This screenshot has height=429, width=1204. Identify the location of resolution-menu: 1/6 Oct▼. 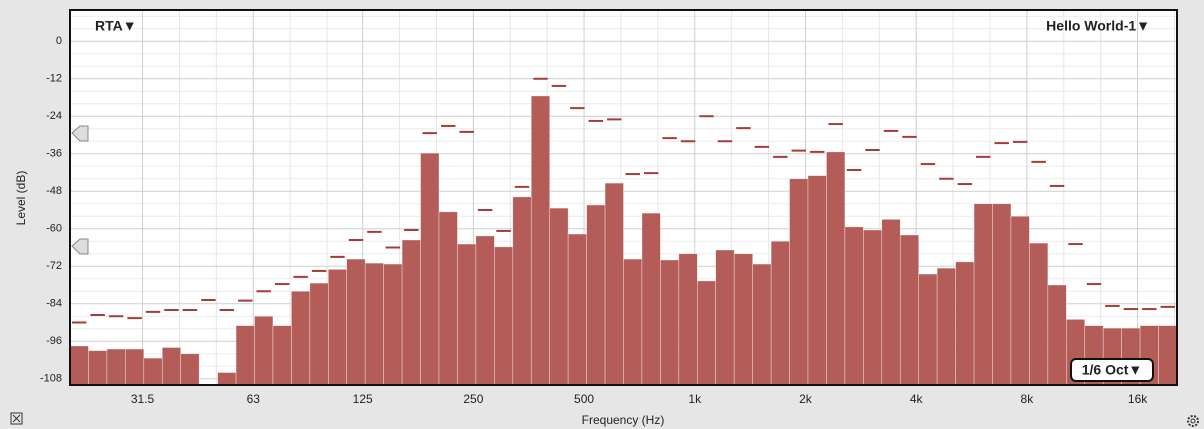
(1112, 370).